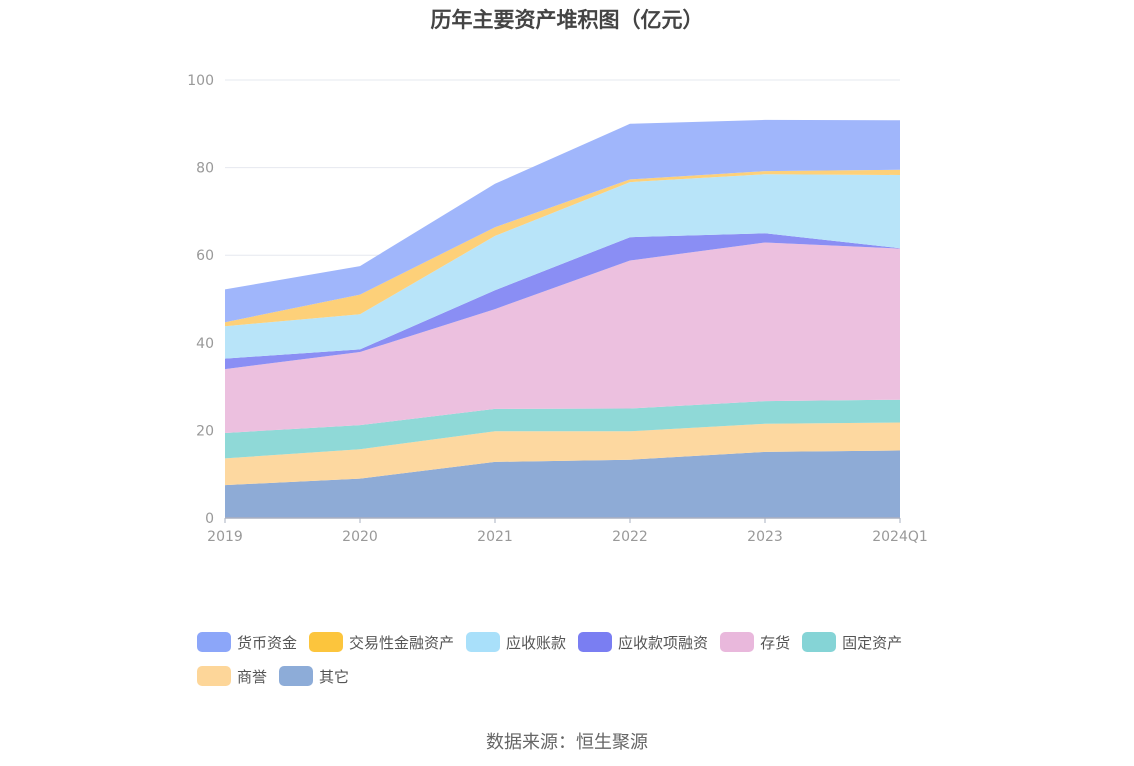 Image resolution: width=1134 pixels, height=766 pixels. Describe the element at coordinates (205, 344) in the screenshot. I see `y-tick-label: 40` at that location.